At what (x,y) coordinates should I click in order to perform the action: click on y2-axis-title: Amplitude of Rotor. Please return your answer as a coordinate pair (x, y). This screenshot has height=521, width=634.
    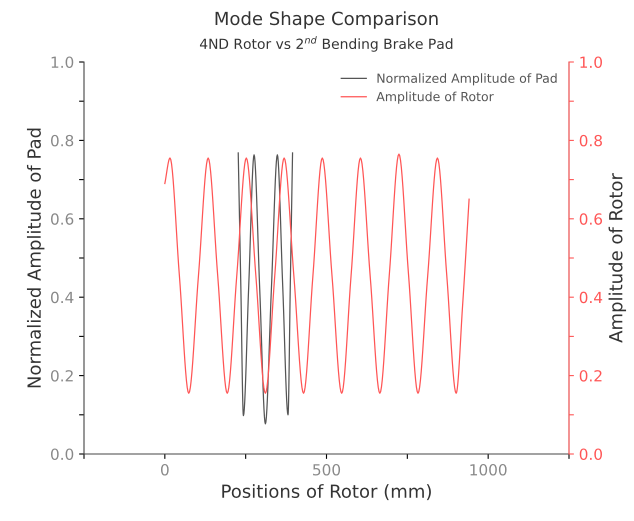
    Looking at the image, I should click on (617, 258).